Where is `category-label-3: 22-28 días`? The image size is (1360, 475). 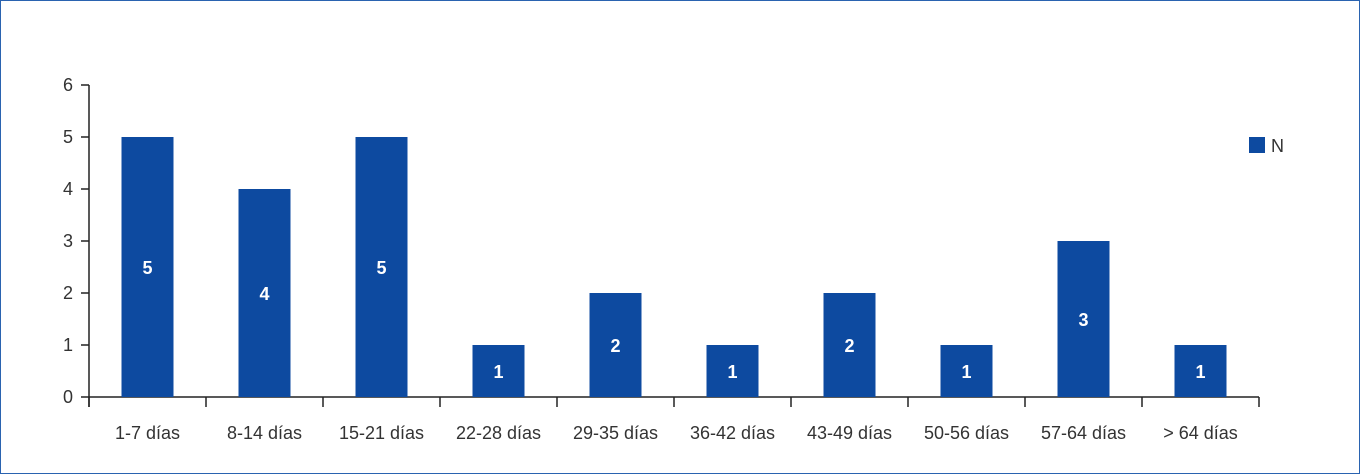
category-label-3: 22-28 días is located at coordinates (498, 433).